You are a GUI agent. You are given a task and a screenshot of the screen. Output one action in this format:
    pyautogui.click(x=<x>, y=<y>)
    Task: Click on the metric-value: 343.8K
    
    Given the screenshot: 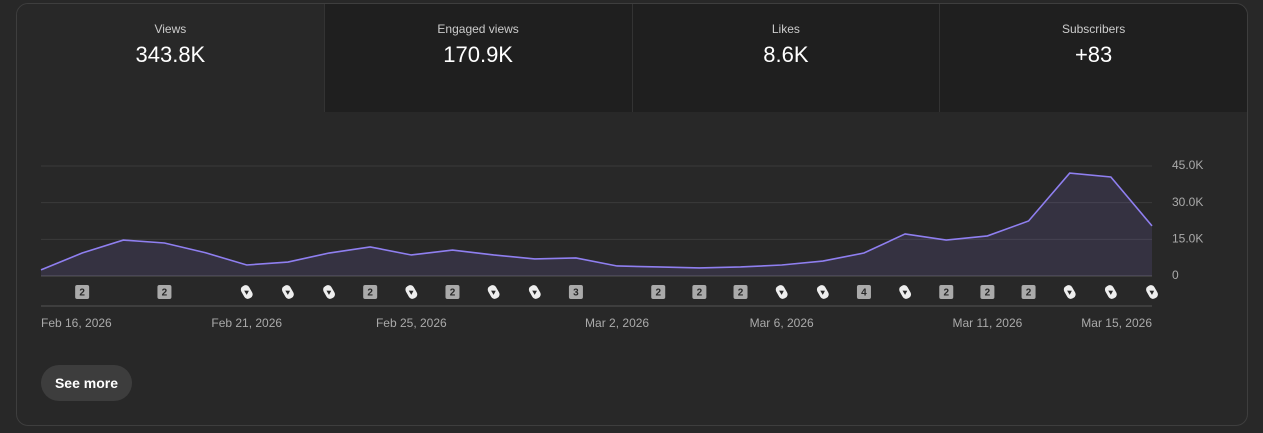 What is the action you would take?
    pyautogui.click(x=170, y=54)
    